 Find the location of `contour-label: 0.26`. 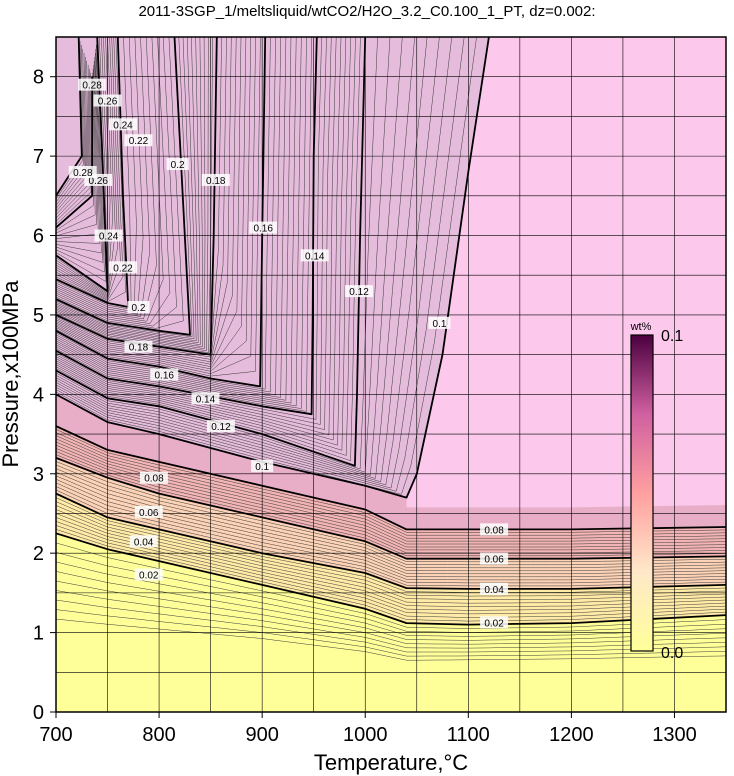

contour-label: 0.26 is located at coordinates (107, 101).